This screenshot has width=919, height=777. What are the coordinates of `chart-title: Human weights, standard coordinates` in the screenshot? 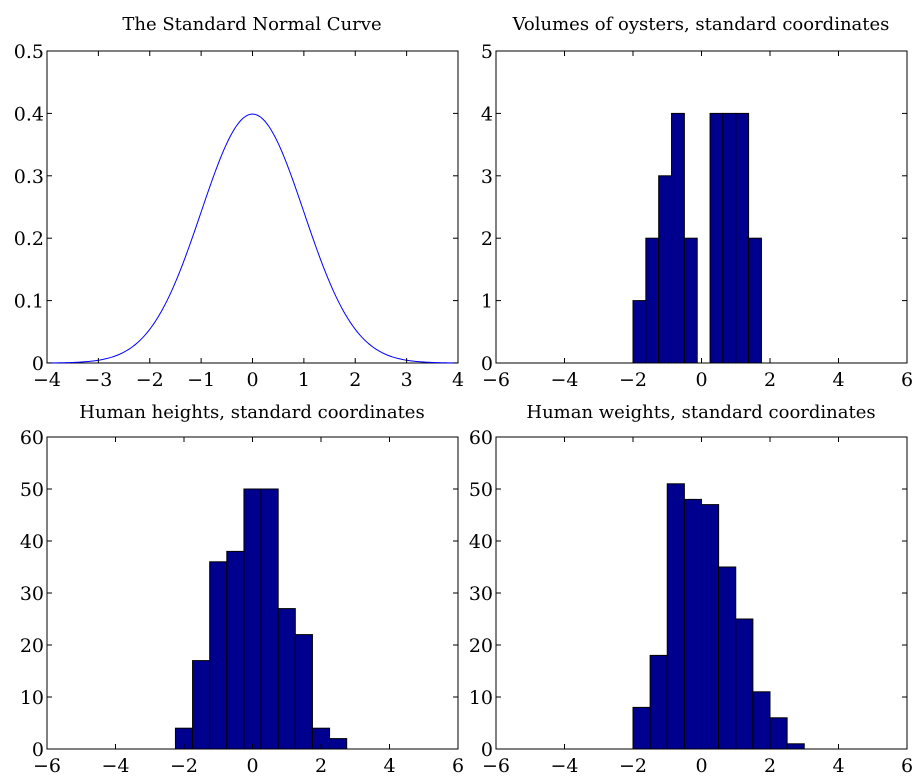 It's located at (700, 412).